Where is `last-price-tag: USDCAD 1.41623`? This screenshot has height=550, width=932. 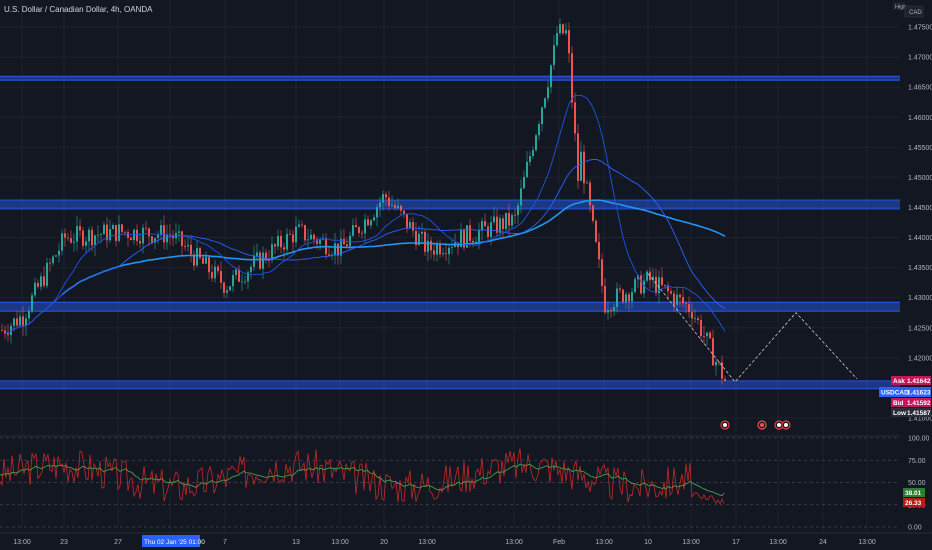
last-price-tag: USDCAD 1.41623 is located at coordinates (905, 392).